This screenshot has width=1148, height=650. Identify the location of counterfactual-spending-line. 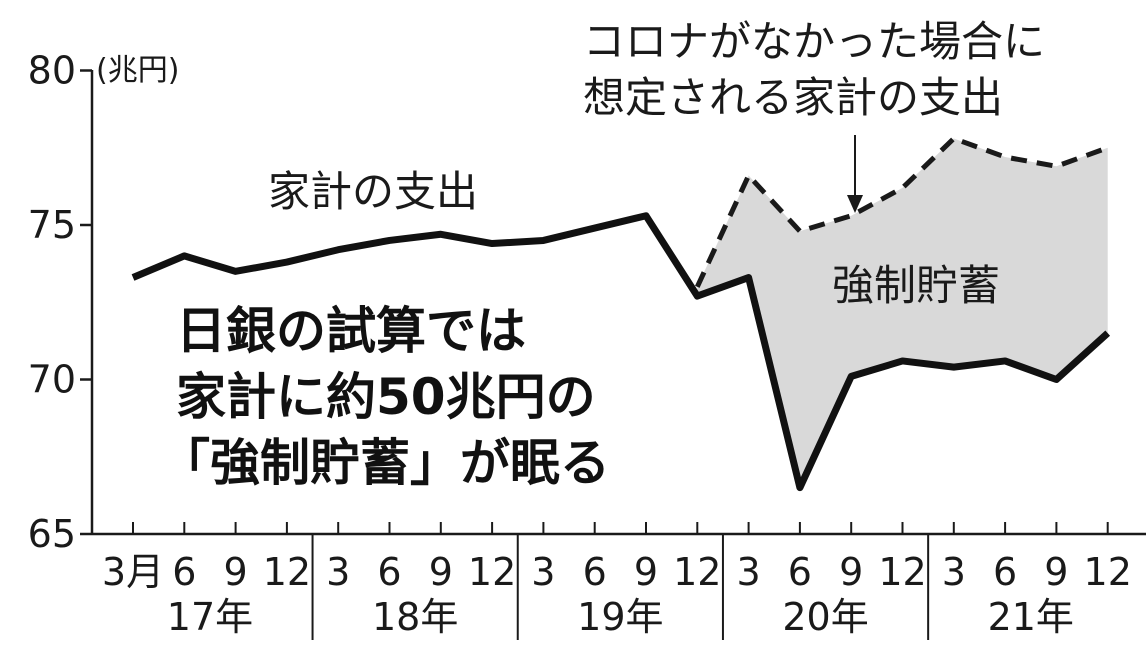
(902, 211).